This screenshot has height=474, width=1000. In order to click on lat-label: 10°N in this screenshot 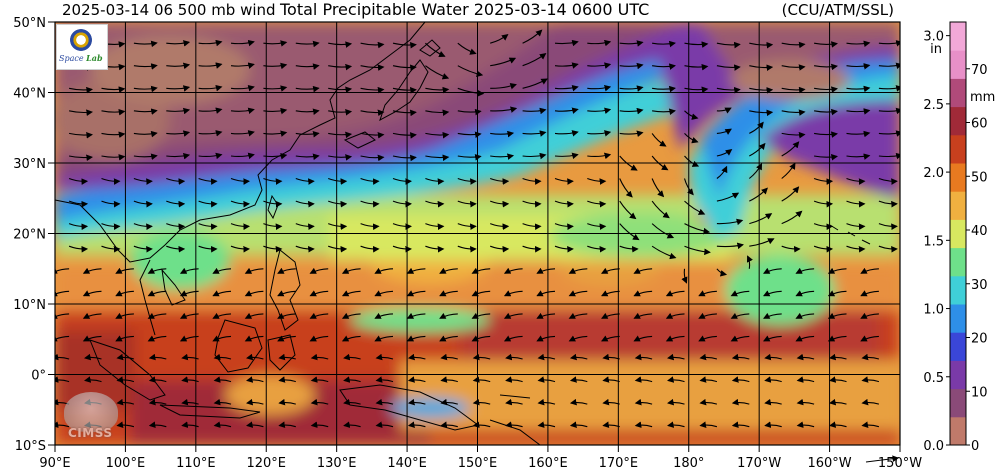, I will do `click(29, 305)`.